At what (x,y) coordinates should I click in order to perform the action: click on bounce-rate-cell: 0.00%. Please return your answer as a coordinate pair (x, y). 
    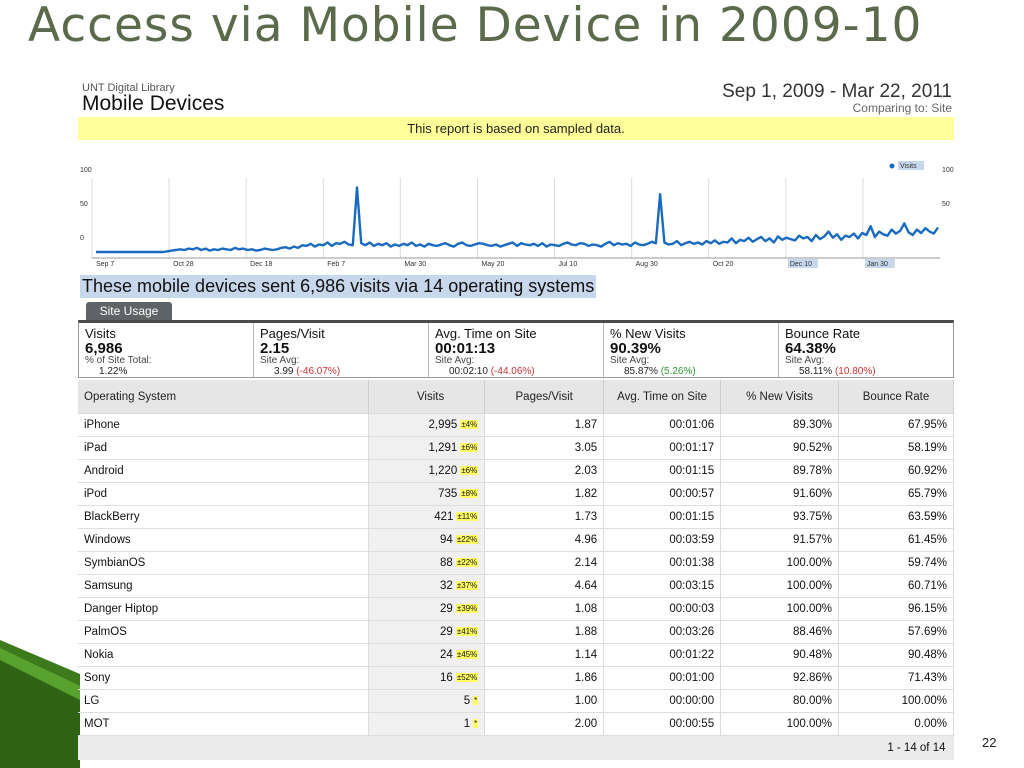
    Looking at the image, I should click on (896, 724).